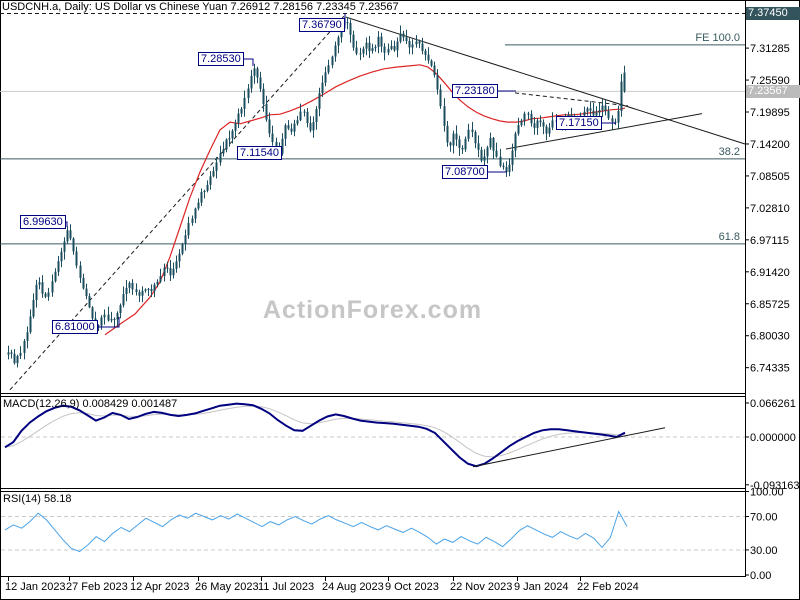 This screenshot has height=600, width=800. What do you see at coordinates (97, 587) in the screenshot?
I see `x-axis-tick-label: 27 Feb 2023` at bounding box center [97, 587].